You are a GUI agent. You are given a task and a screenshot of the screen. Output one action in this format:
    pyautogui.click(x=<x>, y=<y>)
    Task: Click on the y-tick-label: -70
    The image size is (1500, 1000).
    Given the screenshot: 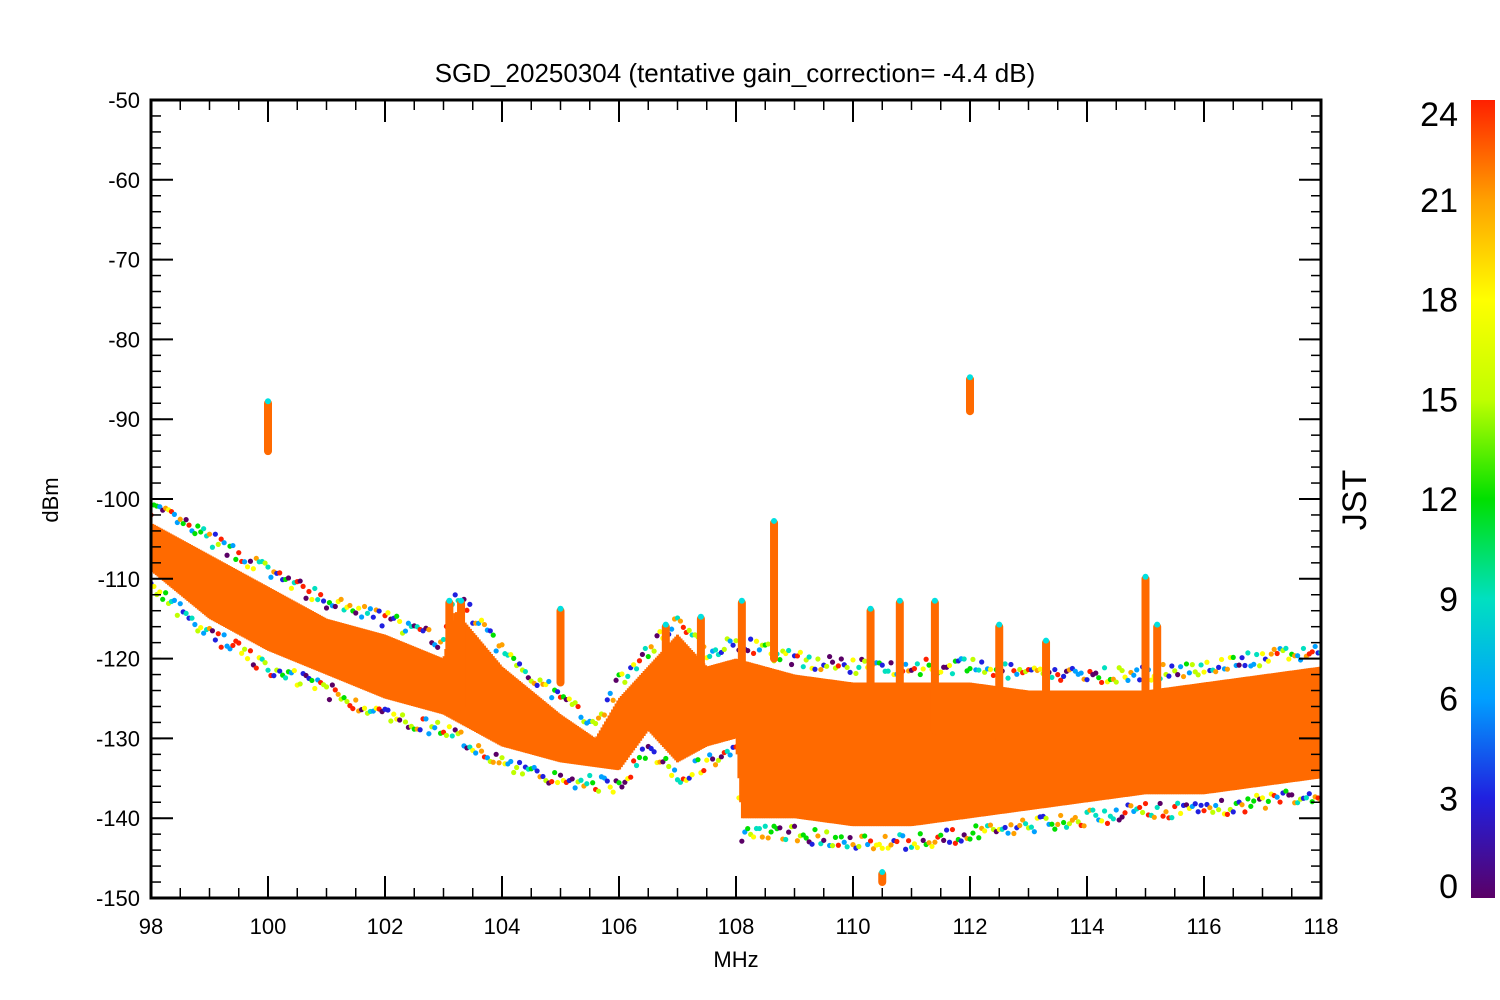 What is the action you would take?
    pyautogui.click(x=124, y=260)
    